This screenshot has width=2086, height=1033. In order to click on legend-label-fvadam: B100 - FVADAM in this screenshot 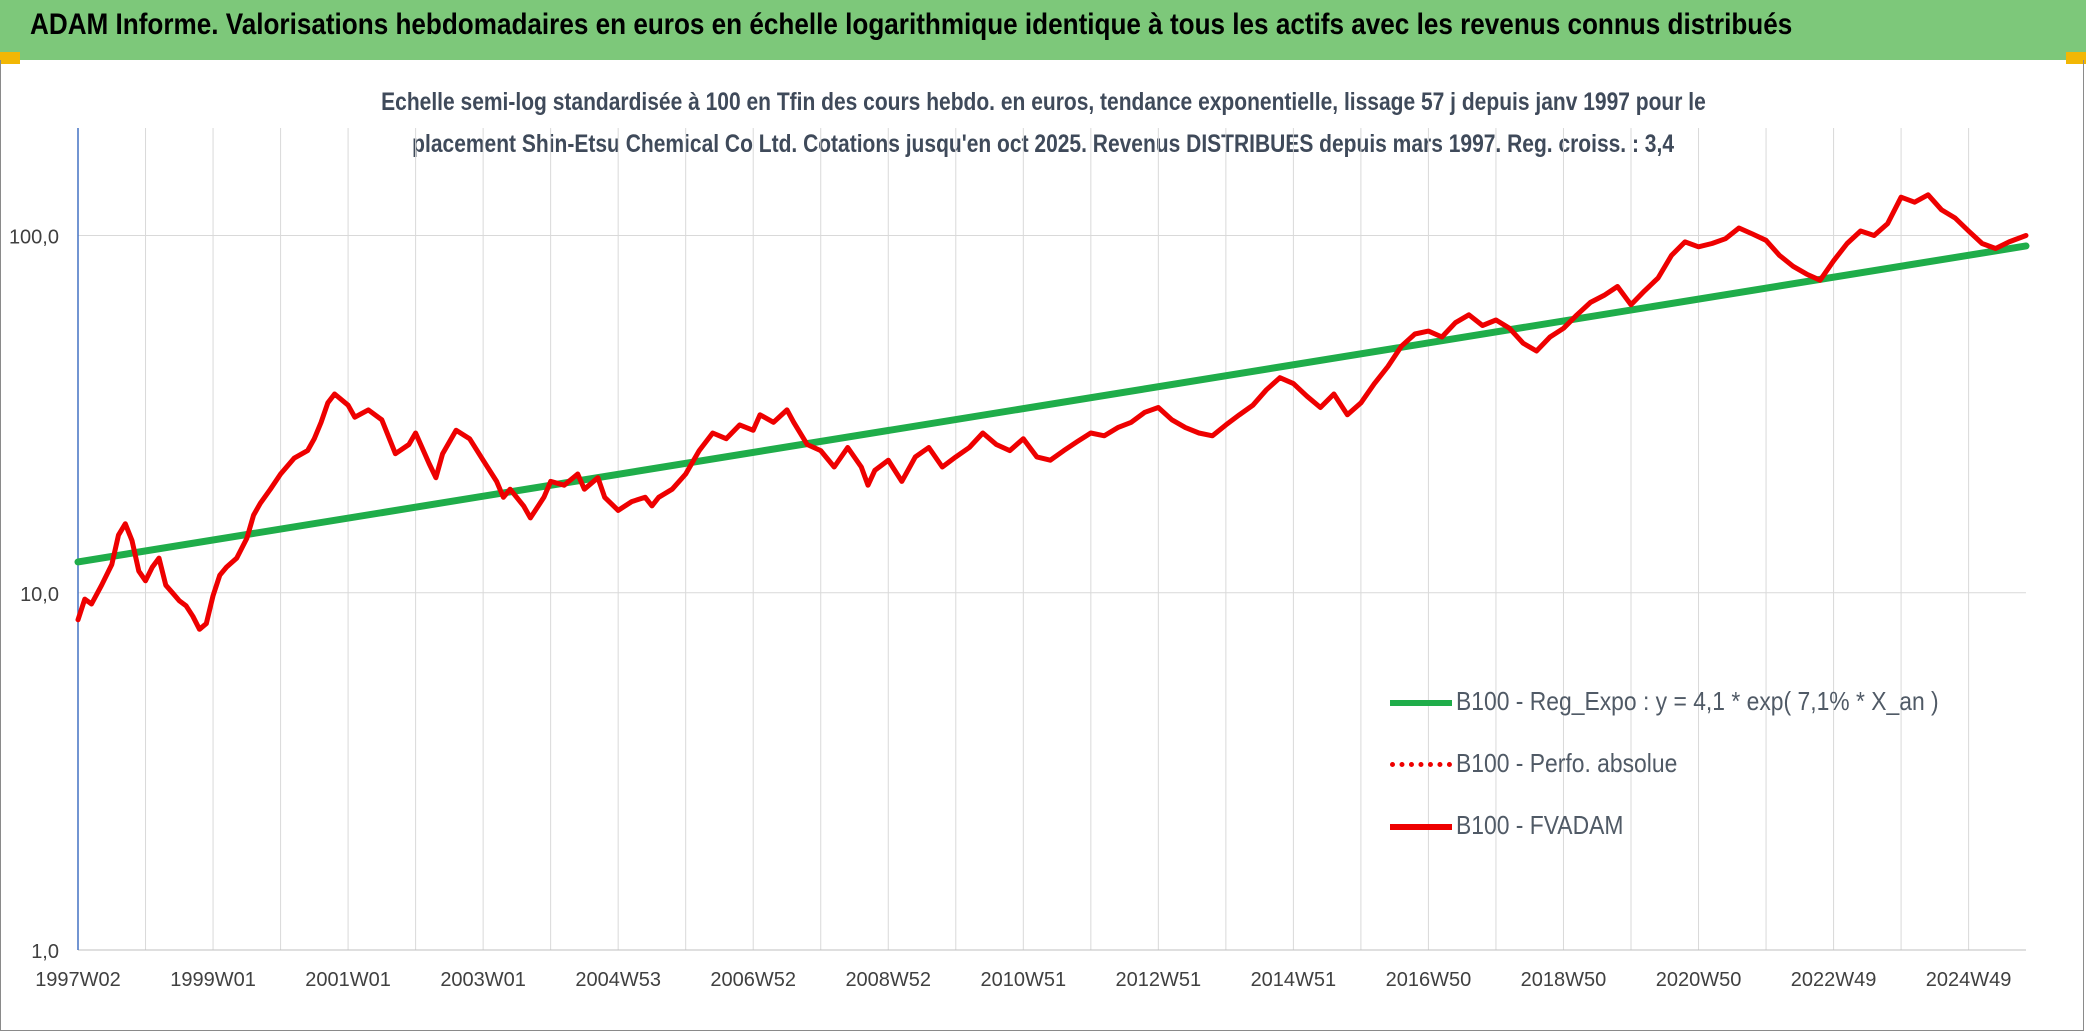, I will do `click(1540, 825)`.